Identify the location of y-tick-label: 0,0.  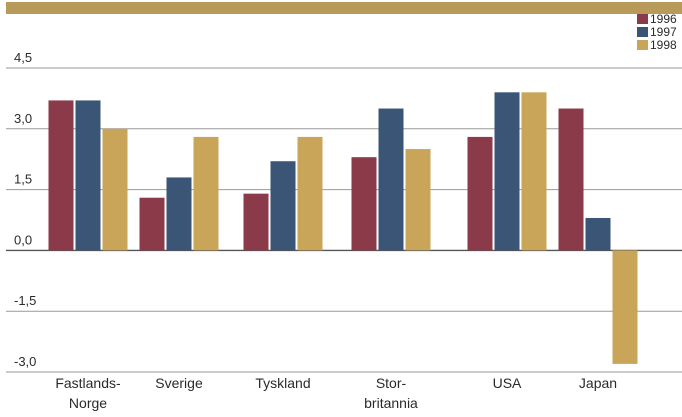
(23, 239).